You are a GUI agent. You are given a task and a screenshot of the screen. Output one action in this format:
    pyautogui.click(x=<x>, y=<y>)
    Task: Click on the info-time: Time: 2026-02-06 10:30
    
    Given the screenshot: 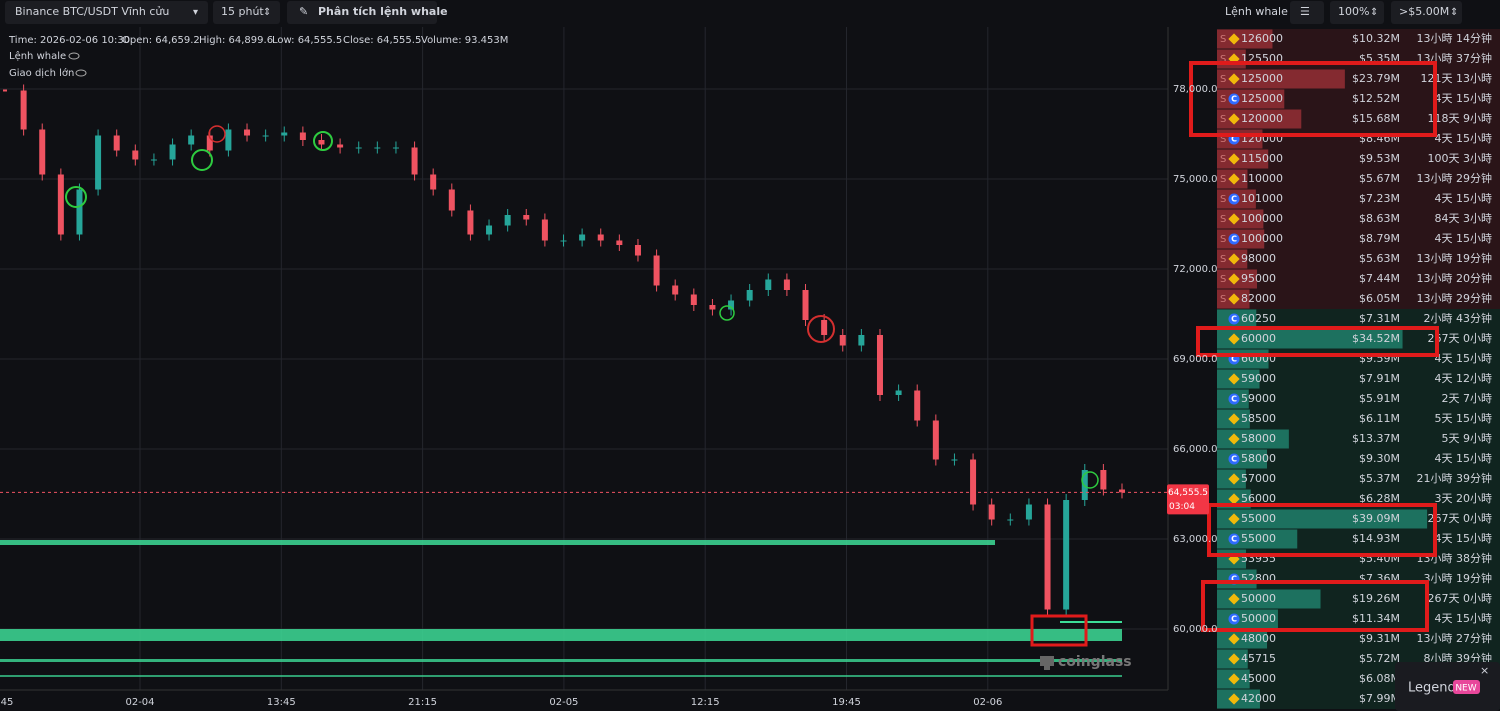 What is the action you would take?
    pyautogui.click(x=69, y=40)
    